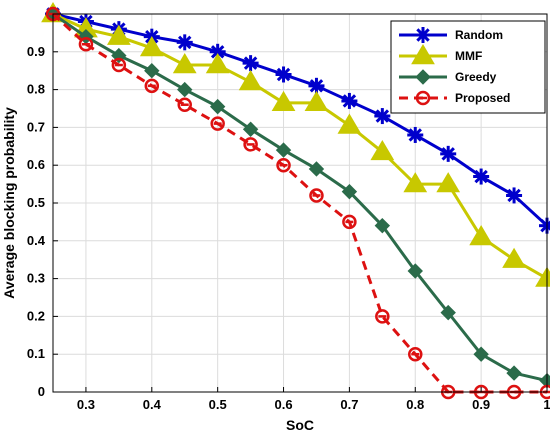  I want to click on legend-item: Random, so click(451, 35).